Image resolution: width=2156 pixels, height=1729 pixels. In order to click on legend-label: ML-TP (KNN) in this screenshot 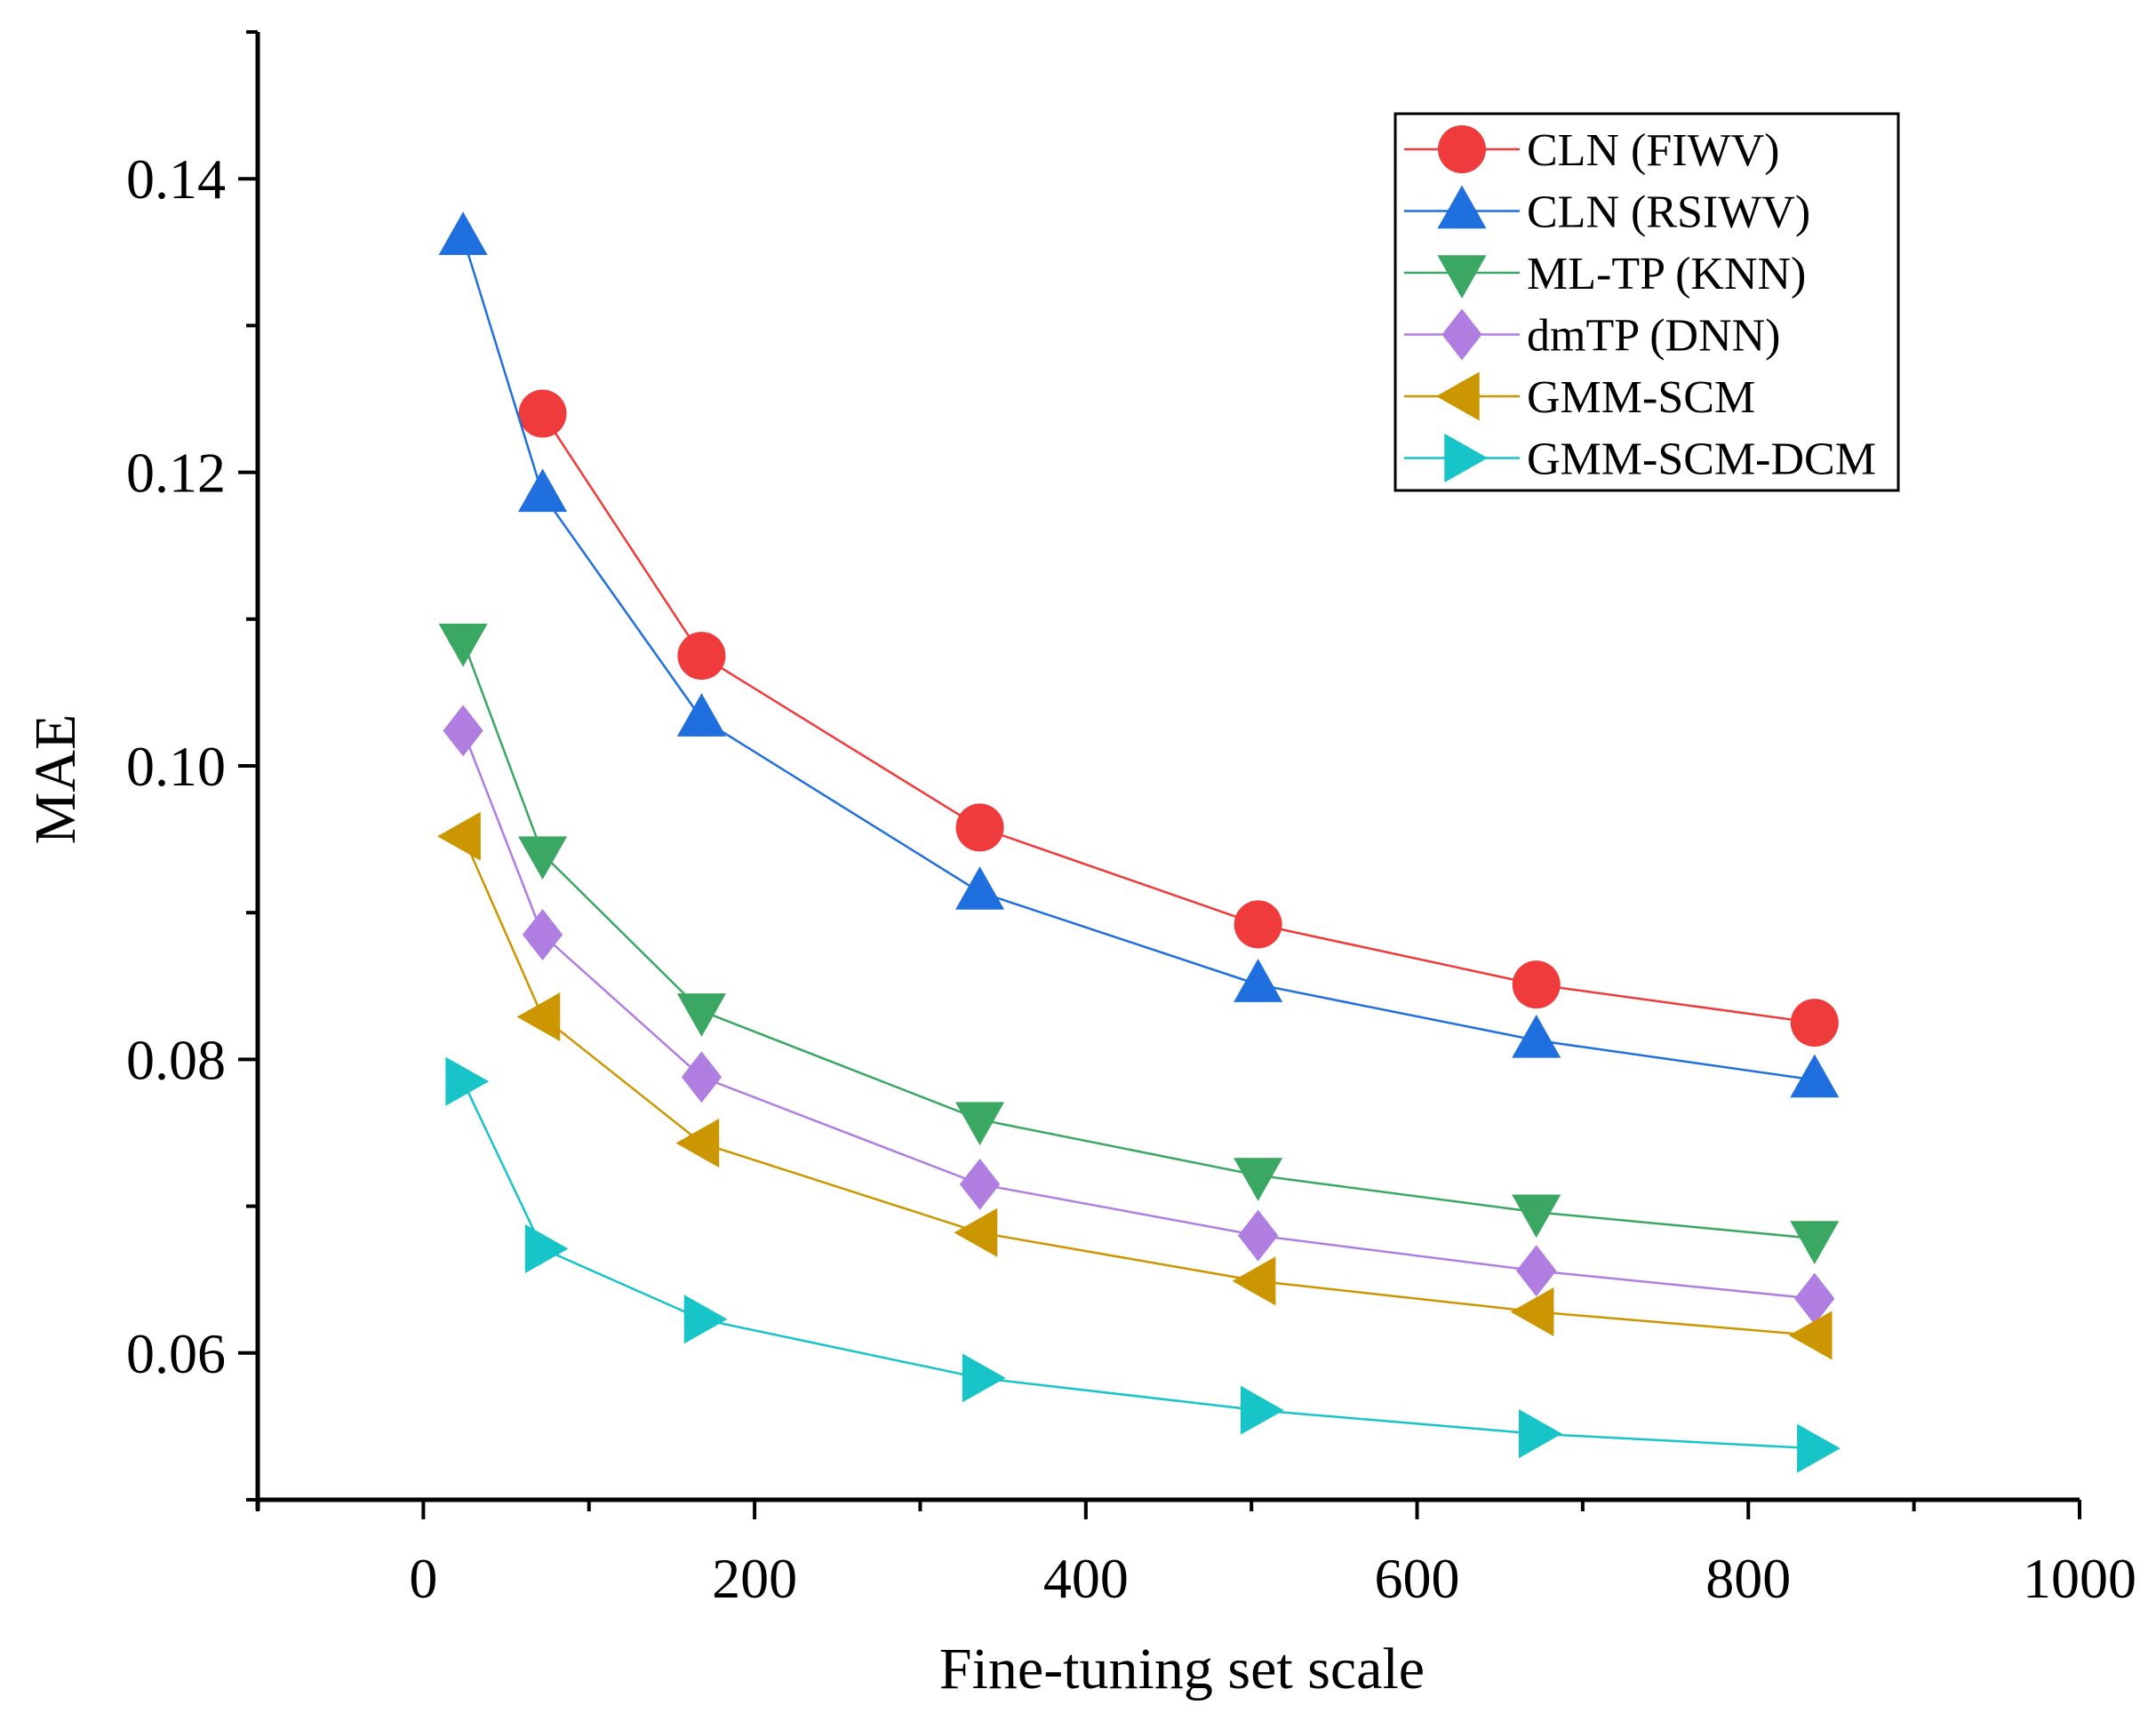, I will do `click(1666, 274)`.